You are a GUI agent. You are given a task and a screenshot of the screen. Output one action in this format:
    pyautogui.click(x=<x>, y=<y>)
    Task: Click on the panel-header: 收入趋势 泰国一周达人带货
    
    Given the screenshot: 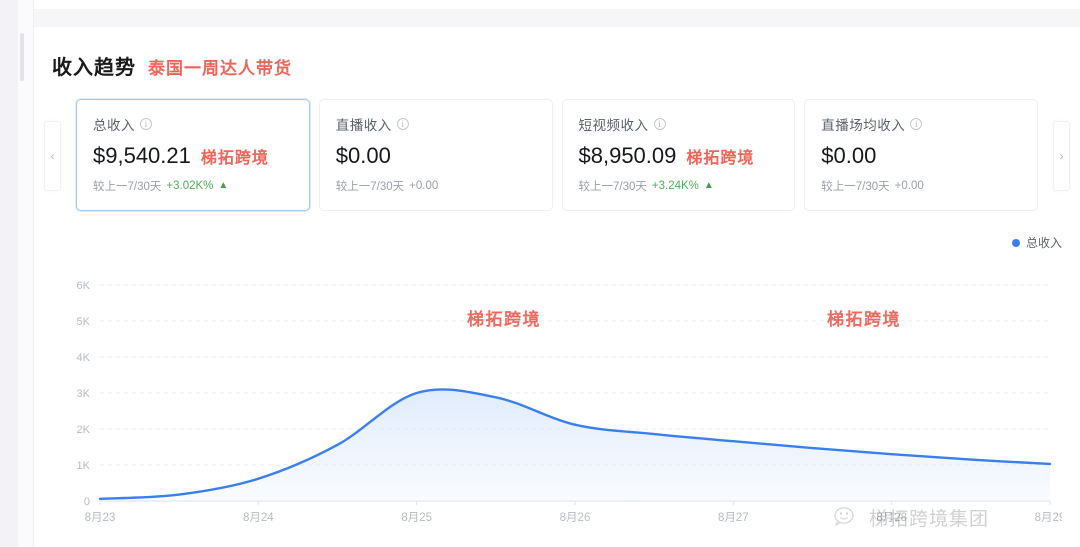 What is the action you would take?
    pyautogui.click(x=172, y=65)
    